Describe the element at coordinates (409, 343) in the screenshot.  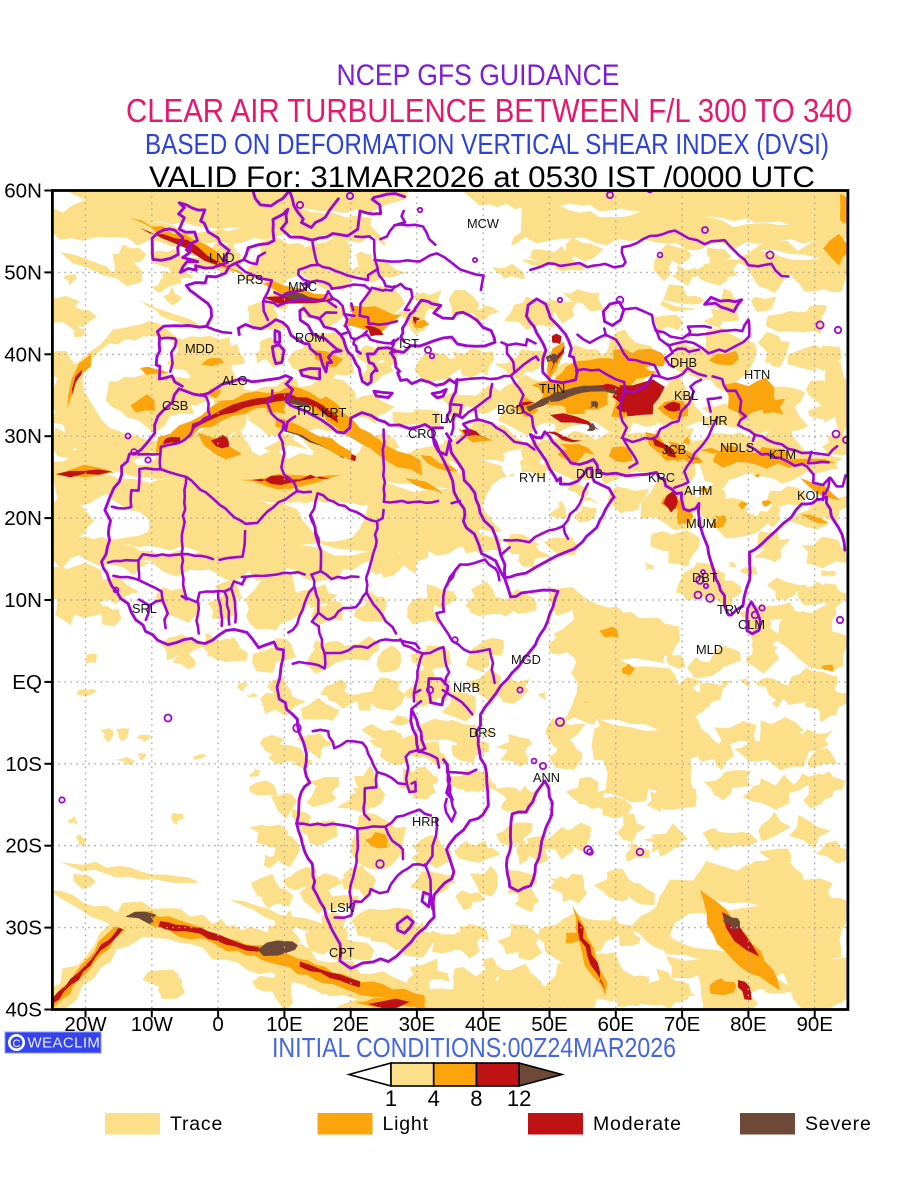
I see `svg-text: IST` at that location.